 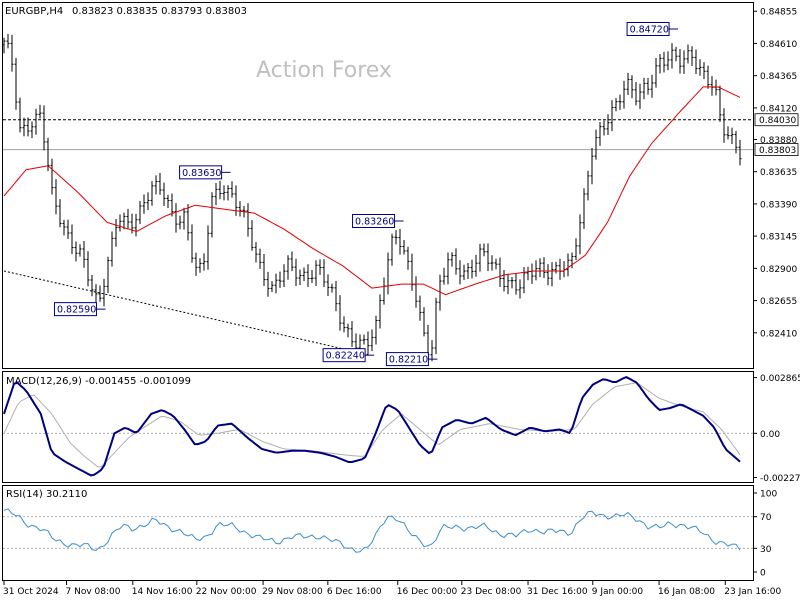 I want to click on ohlc-label: 0.83823 0.83835 0.83793 0.83803, so click(x=159, y=11).